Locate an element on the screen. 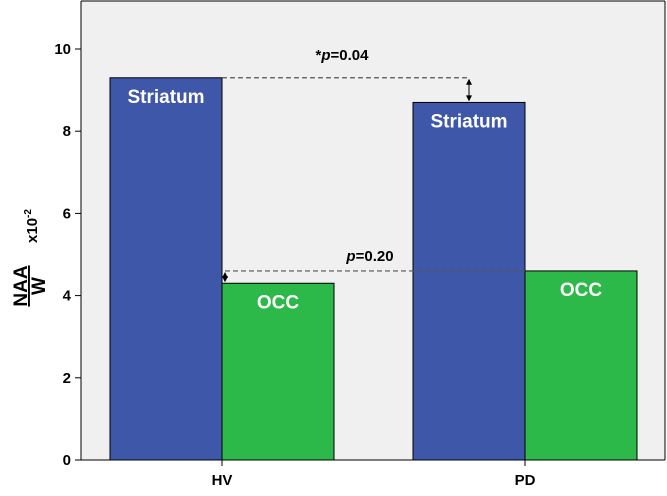 The image size is (667, 496). y-axis-ticks: 0 2 4 6 8 10 is located at coordinates (67, 255).